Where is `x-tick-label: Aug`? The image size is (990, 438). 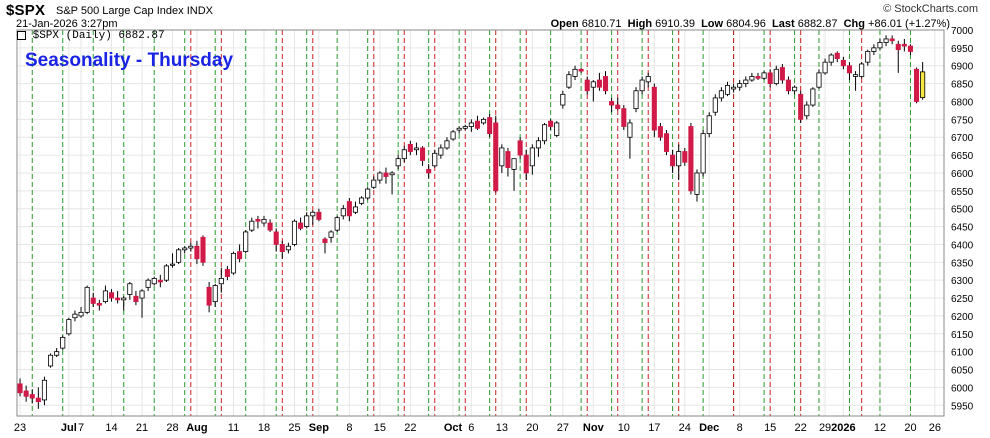
x-tick-label: Aug is located at coordinates (196, 428).